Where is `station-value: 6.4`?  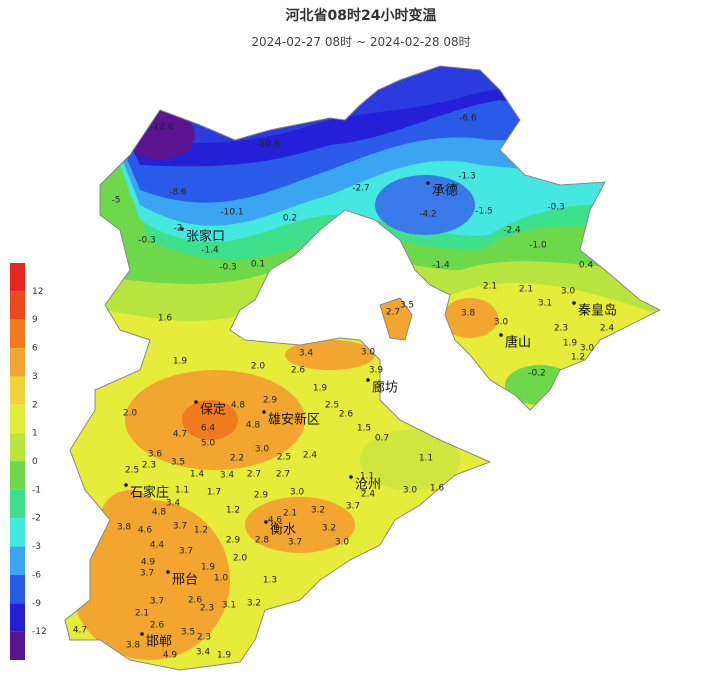 station-value: 6.4 is located at coordinates (208, 429).